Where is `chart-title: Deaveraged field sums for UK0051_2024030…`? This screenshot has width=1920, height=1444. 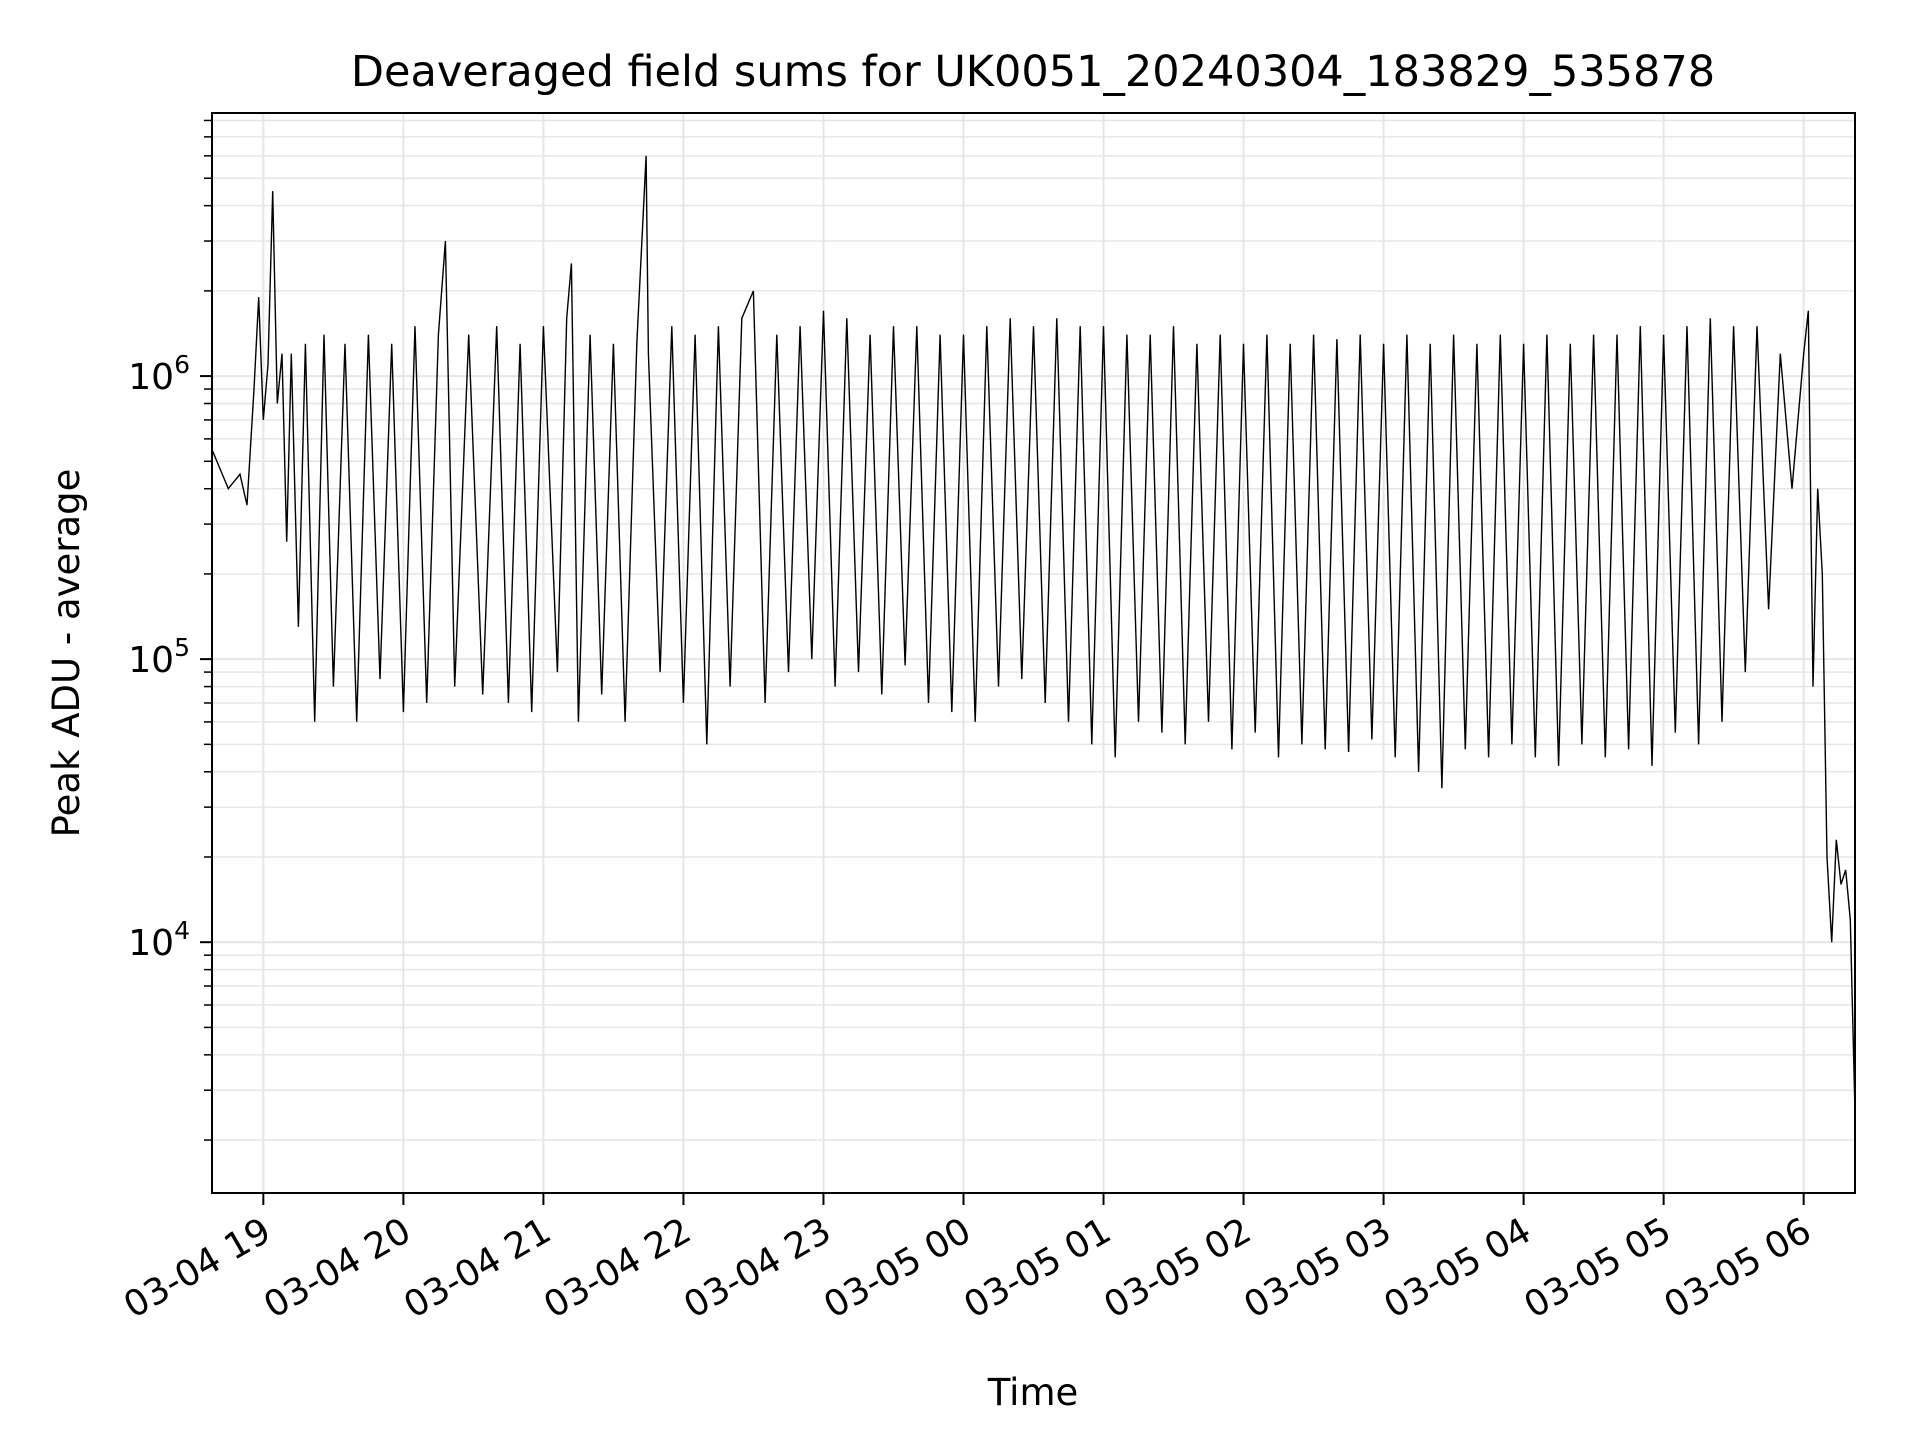
chart-title: Deaveraged field sums for UK0051_2024030… is located at coordinates (1033, 72).